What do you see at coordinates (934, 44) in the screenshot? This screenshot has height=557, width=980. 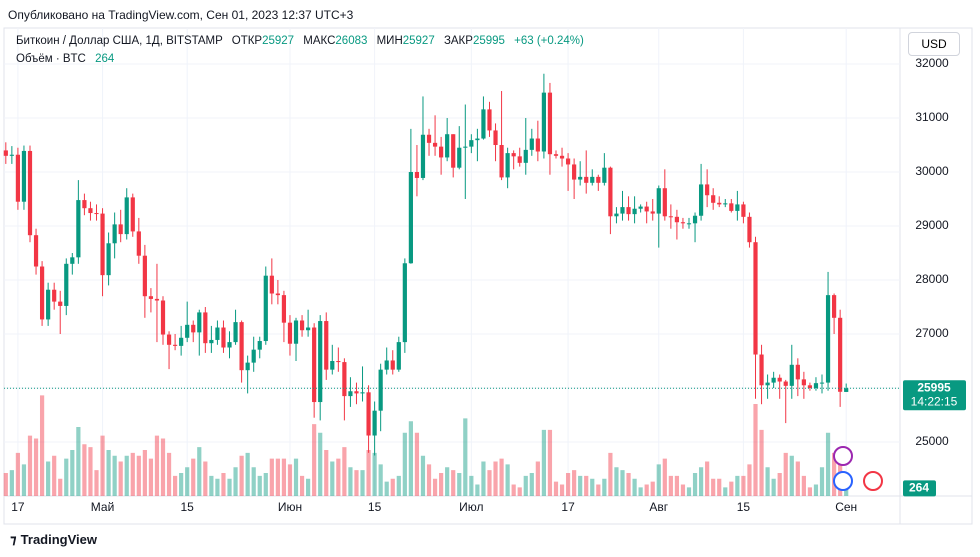 I see `currency-button: USD` at bounding box center [934, 44].